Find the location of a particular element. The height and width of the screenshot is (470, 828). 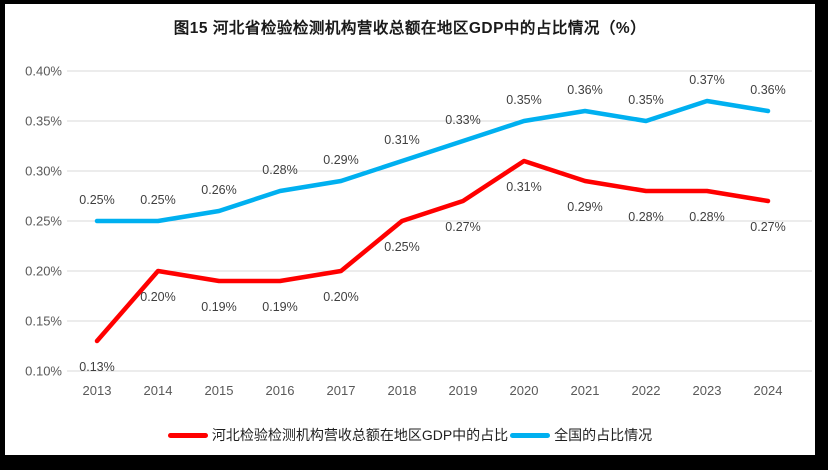

y-axis-tick-label: 0.15% is located at coordinates (43, 321).